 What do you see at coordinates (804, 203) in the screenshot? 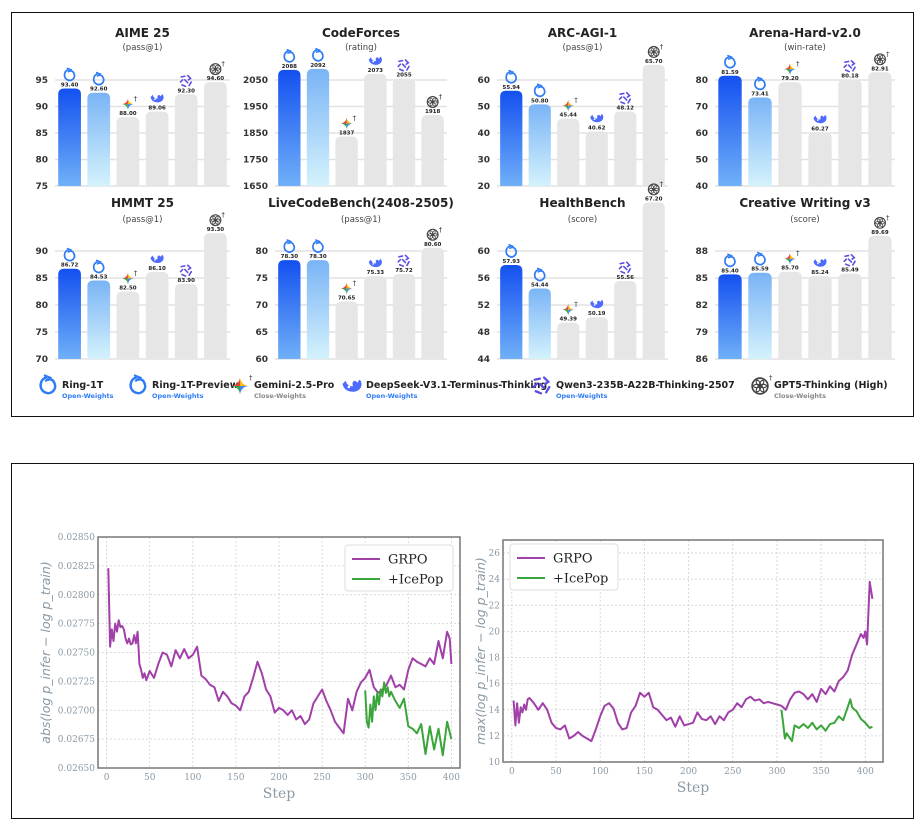
I see `chart-title: Creative Writing v3` at bounding box center [804, 203].